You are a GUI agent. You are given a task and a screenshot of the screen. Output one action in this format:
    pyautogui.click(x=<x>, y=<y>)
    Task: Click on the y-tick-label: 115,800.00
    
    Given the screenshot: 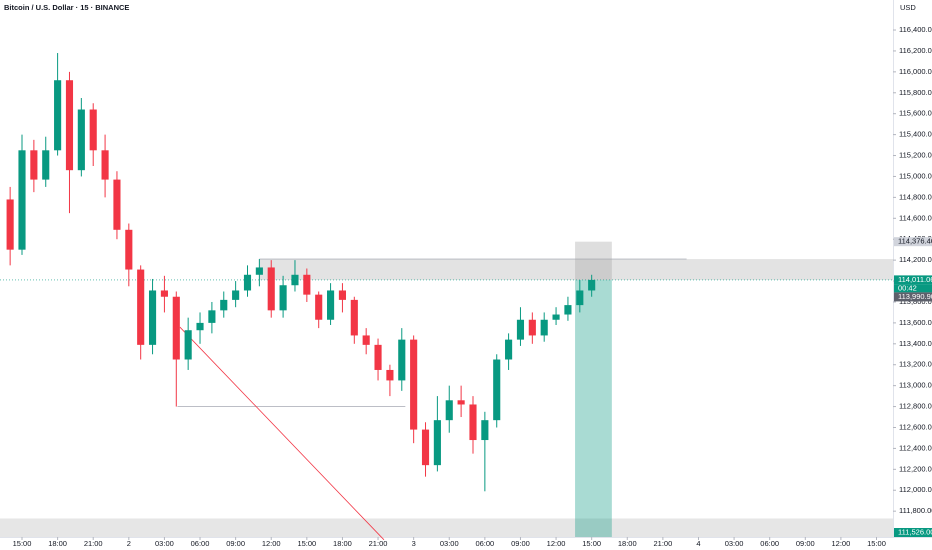 What is the action you would take?
    pyautogui.click(x=915, y=92)
    